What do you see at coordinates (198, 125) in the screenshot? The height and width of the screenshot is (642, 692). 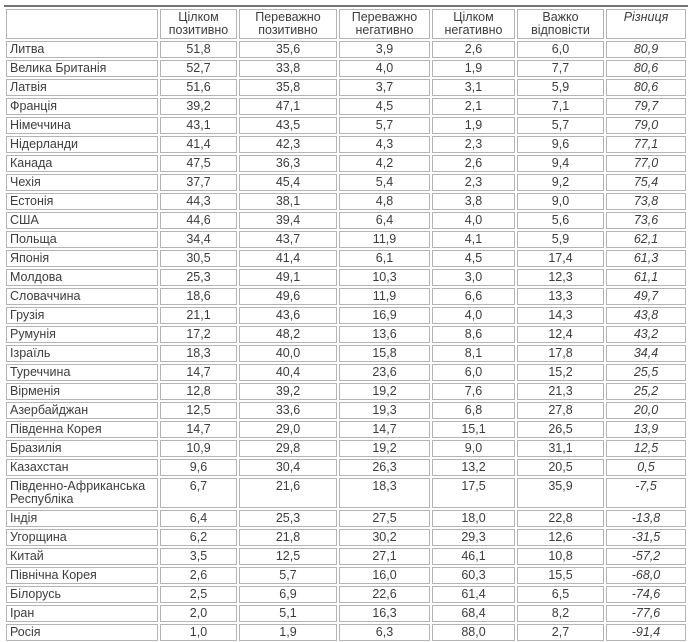 I see `value-cell: 43,1` at bounding box center [198, 125].